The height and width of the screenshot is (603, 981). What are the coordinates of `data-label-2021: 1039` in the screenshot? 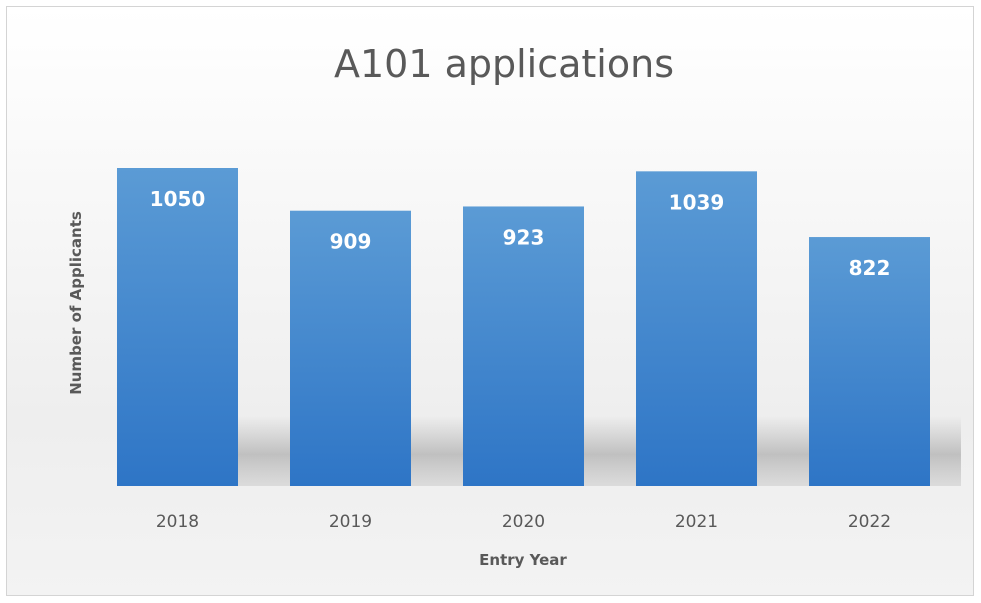 It's located at (697, 202).